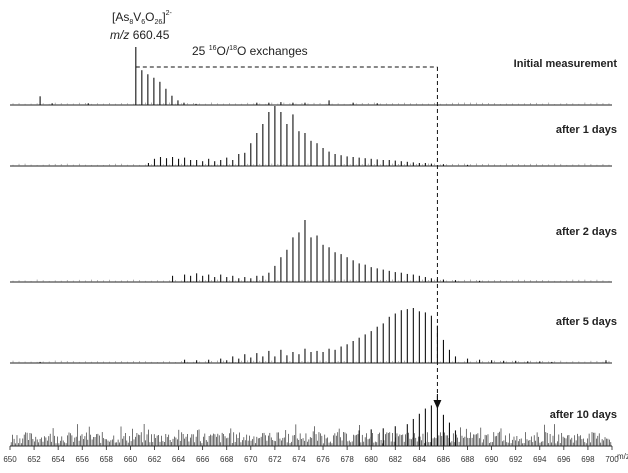 Image resolution: width=628 pixels, height=473 pixels. I want to click on x-tick-label: 654, so click(58, 459).